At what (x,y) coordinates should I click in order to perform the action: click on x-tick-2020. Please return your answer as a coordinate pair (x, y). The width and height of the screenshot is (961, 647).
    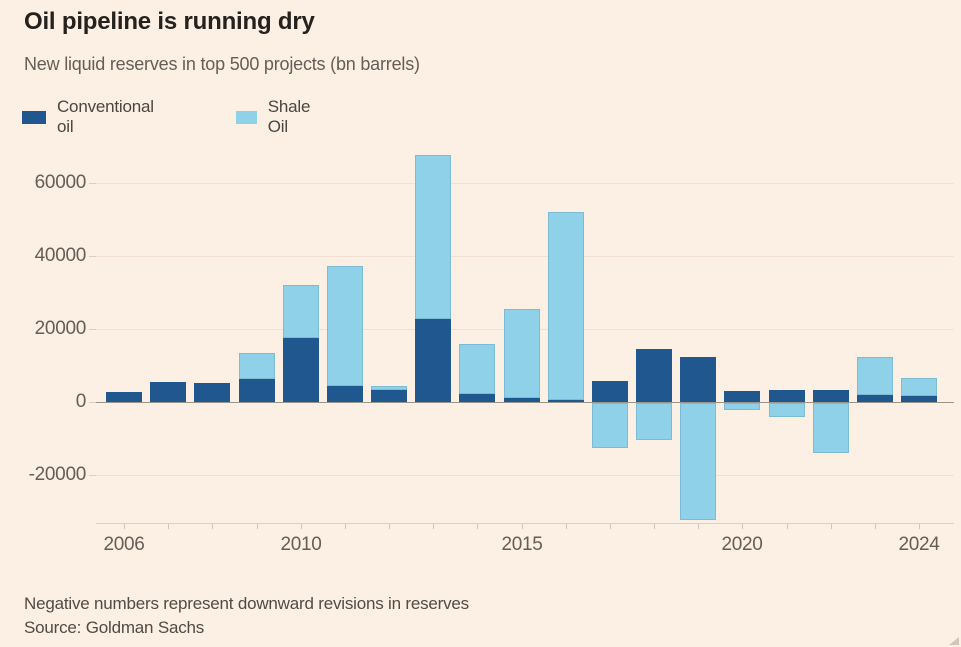
    Looking at the image, I should click on (742, 526).